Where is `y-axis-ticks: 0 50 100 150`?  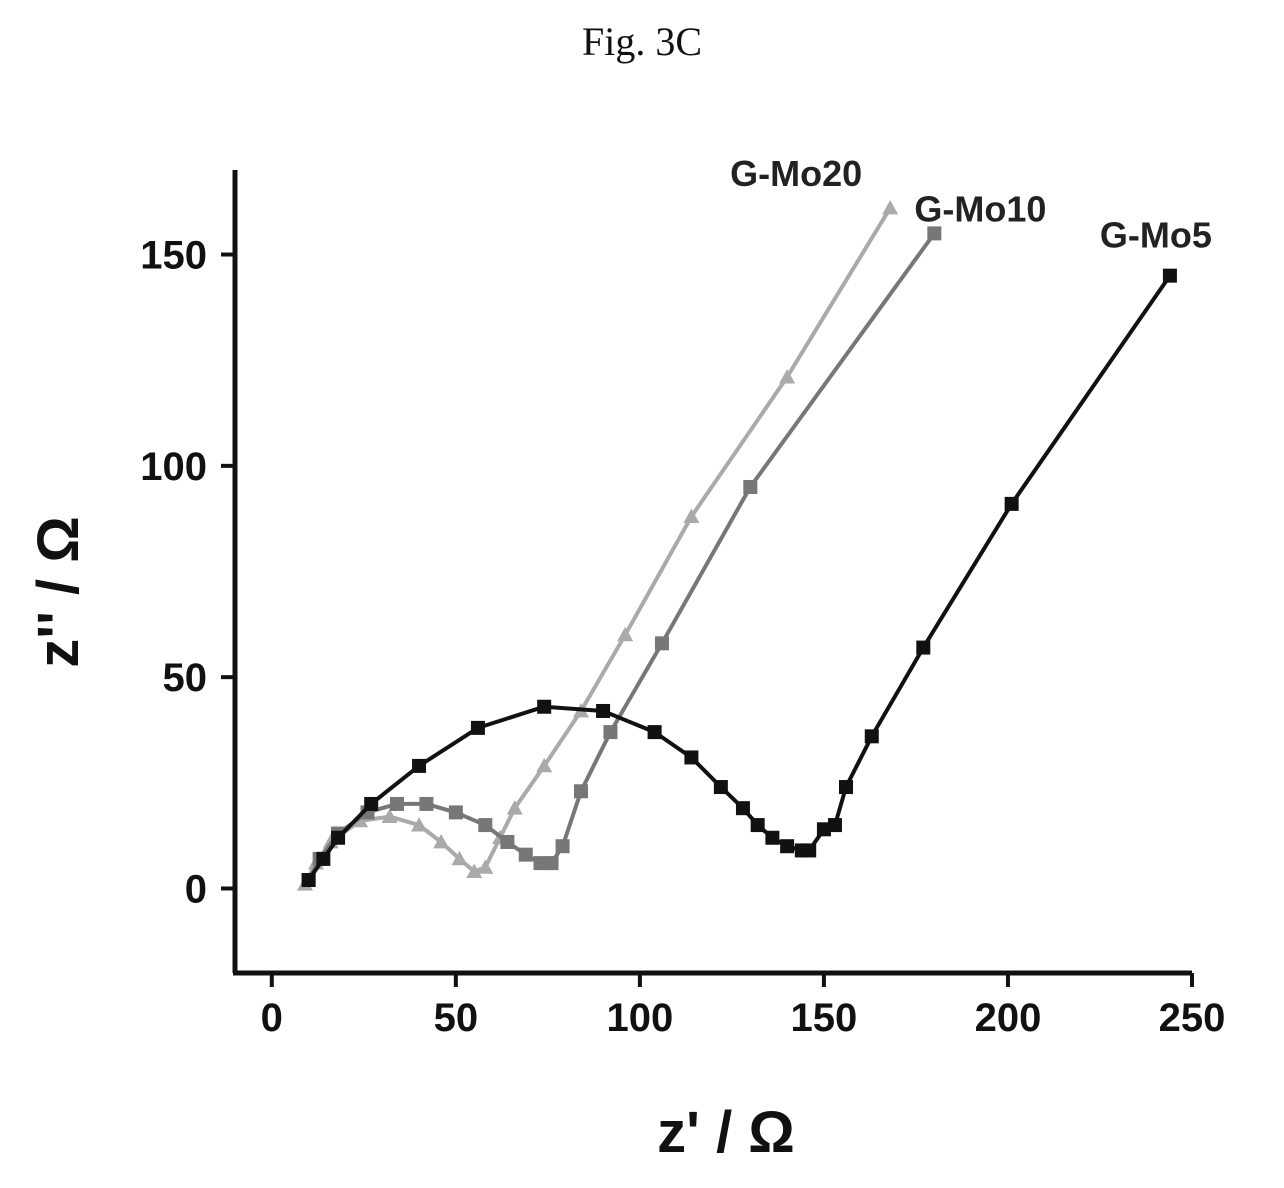 y-axis-ticks: 0 50 100 150 is located at coordinates (187, 572).